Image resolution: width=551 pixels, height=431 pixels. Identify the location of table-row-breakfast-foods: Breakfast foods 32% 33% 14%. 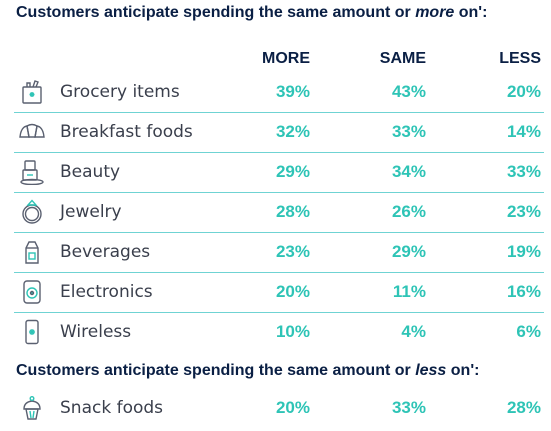
(279, 132).